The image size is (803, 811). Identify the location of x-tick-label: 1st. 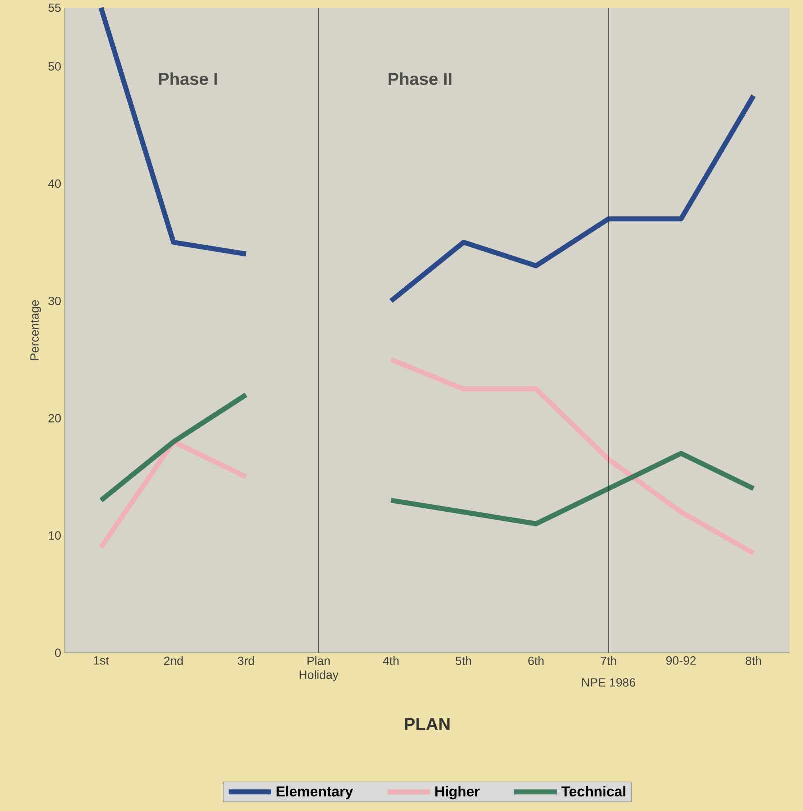
(102, 660).